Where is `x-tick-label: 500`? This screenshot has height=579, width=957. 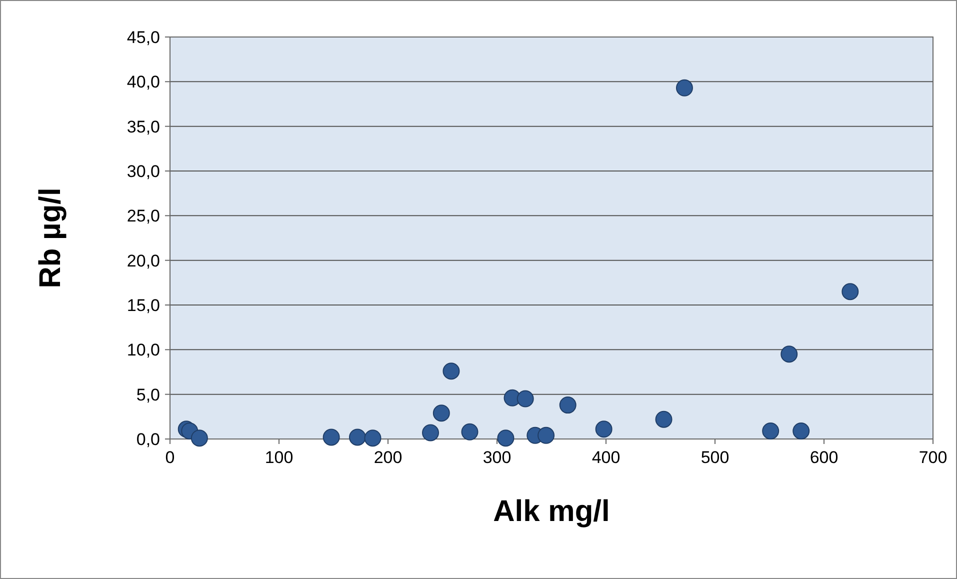
x-tick-label: 500 is located at coordinates (715, 457).